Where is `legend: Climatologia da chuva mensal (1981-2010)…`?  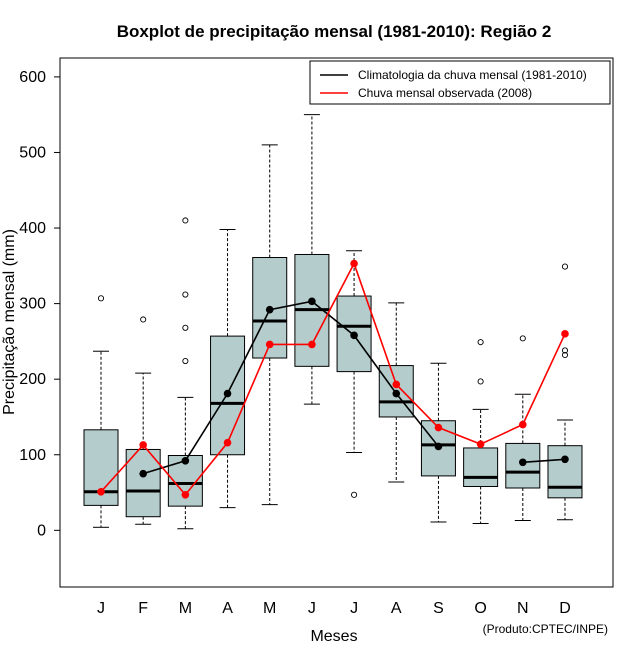
legend: Climatologia da chuva mensal (1981-2010)… is located at coordinates (460, 82).